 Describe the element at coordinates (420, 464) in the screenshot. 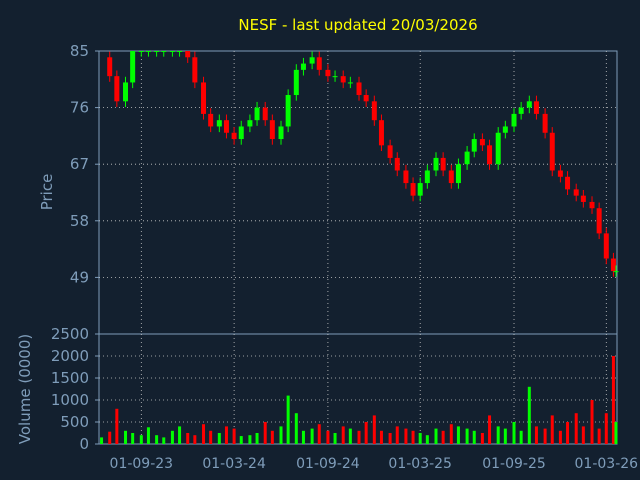

I see `x-tick-label: 01-03-25` at that location.